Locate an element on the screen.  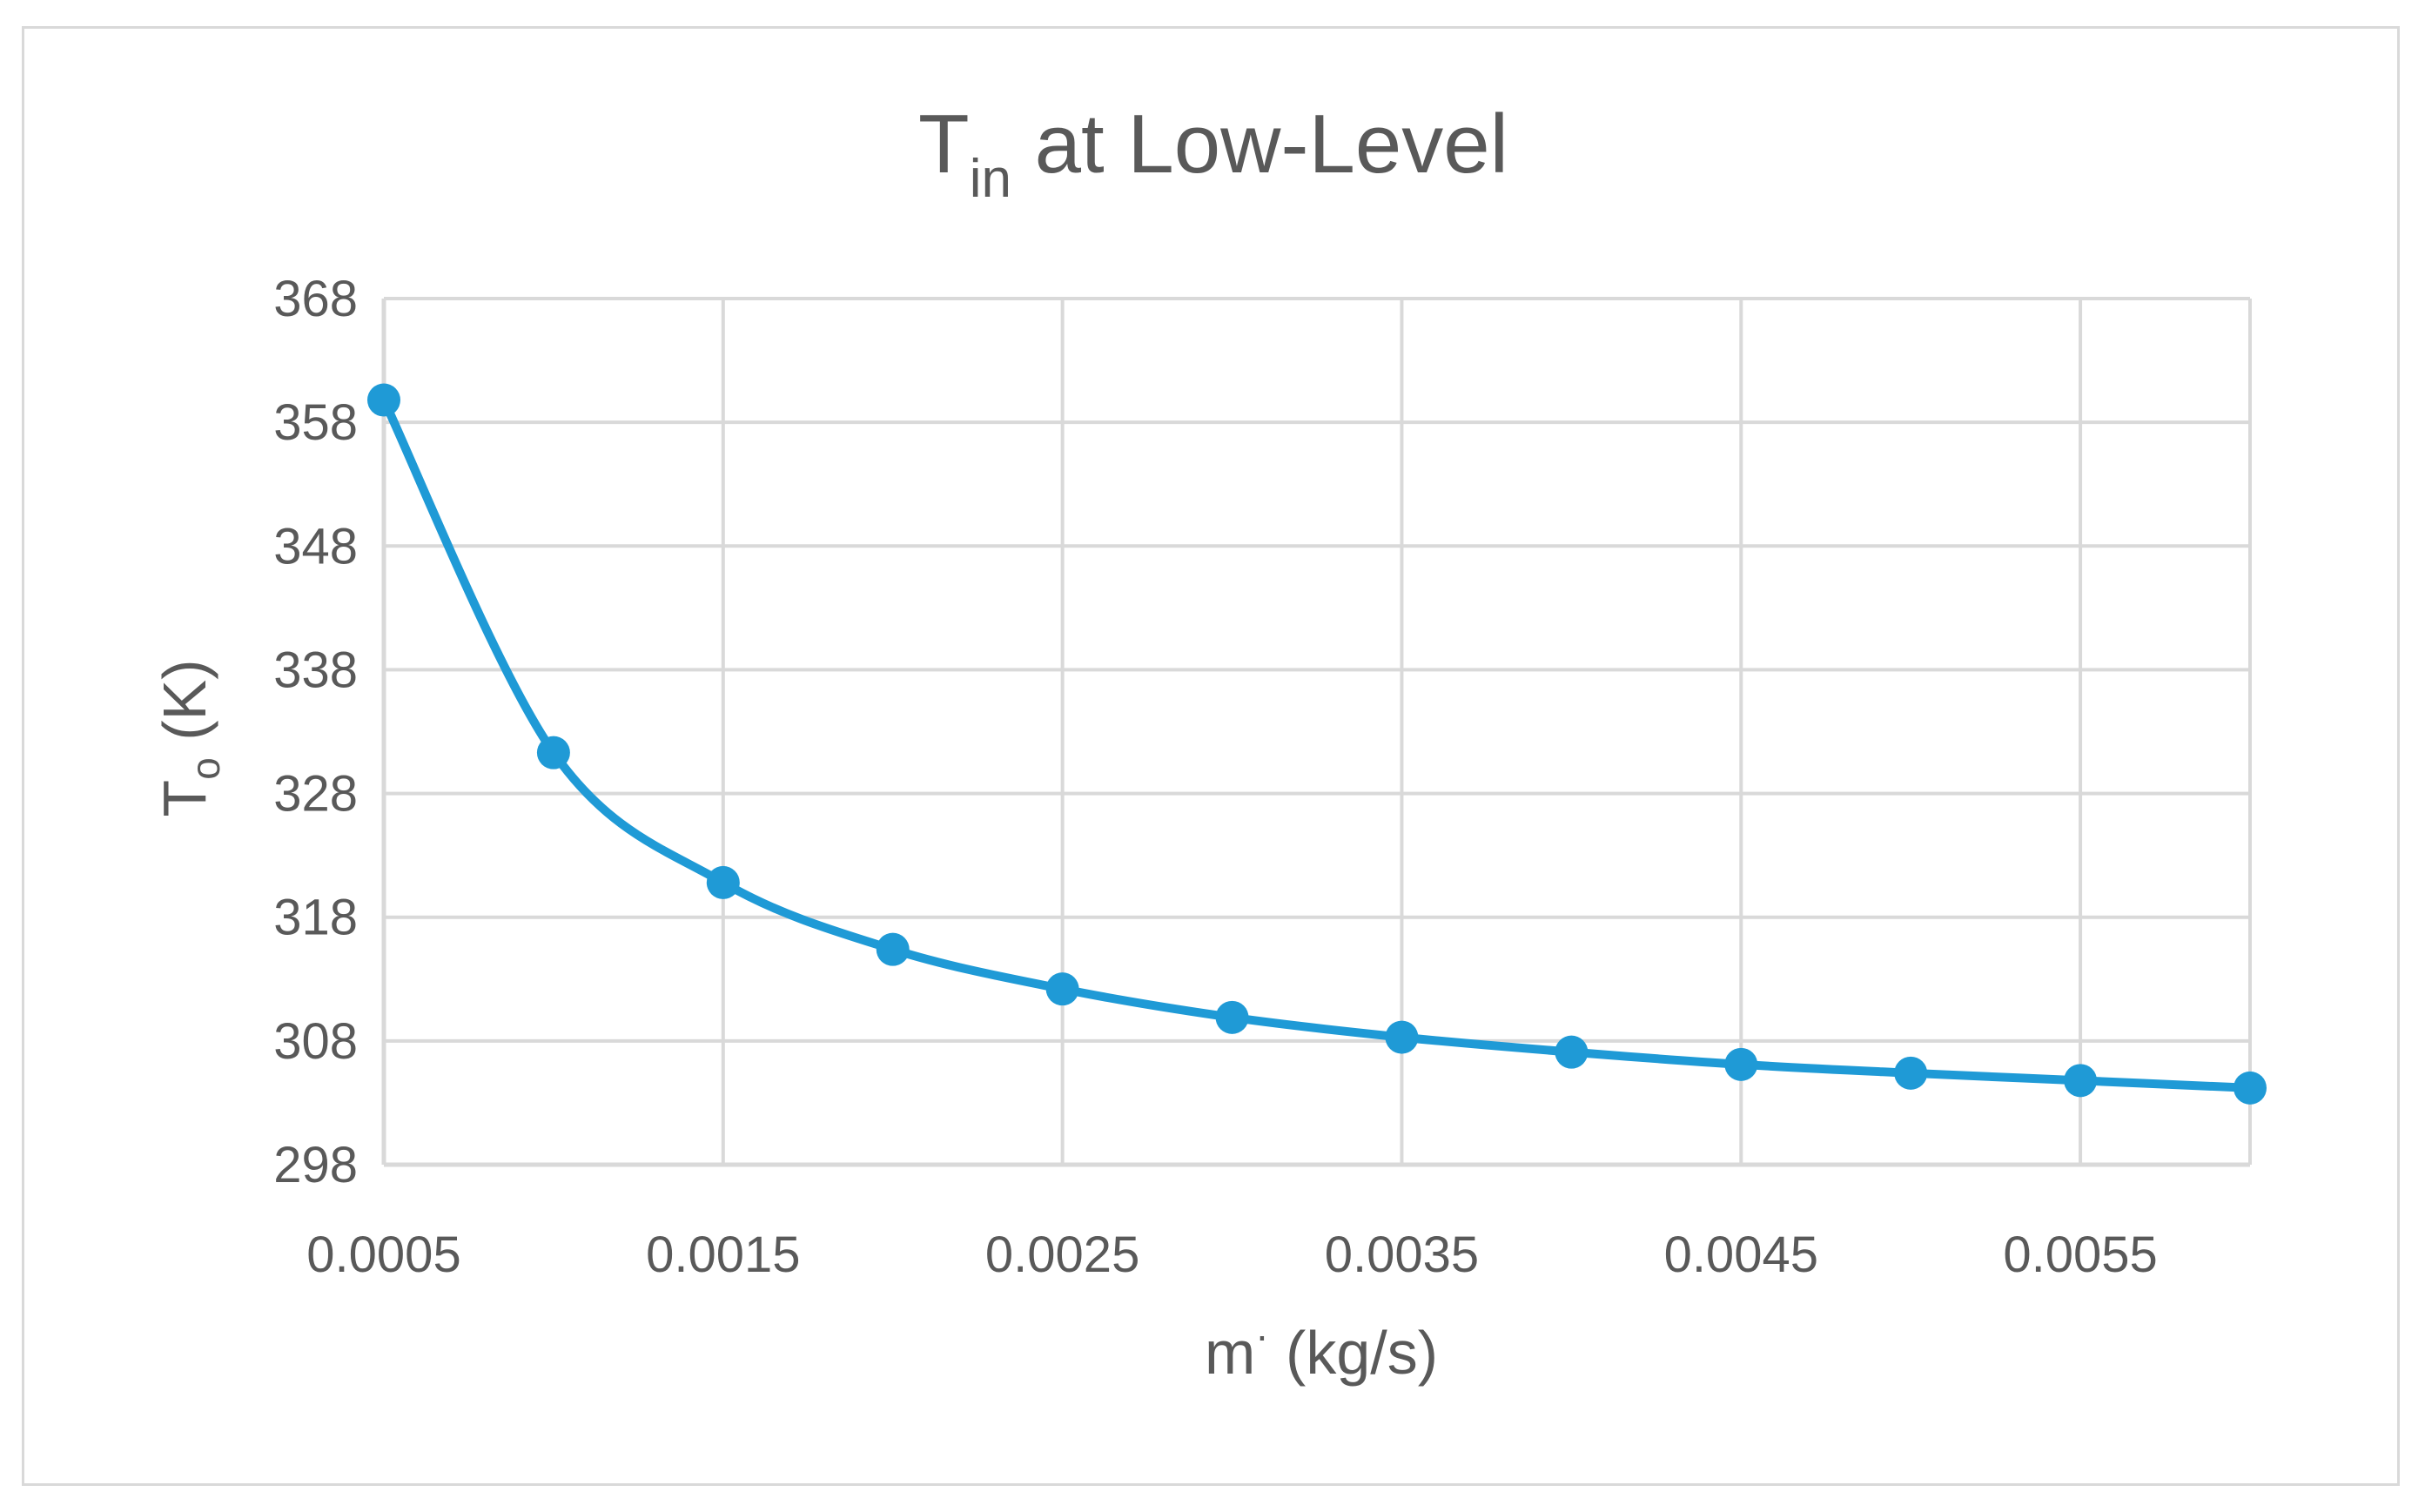
y-tick-label: 318 is located at coordinates (315, 918).